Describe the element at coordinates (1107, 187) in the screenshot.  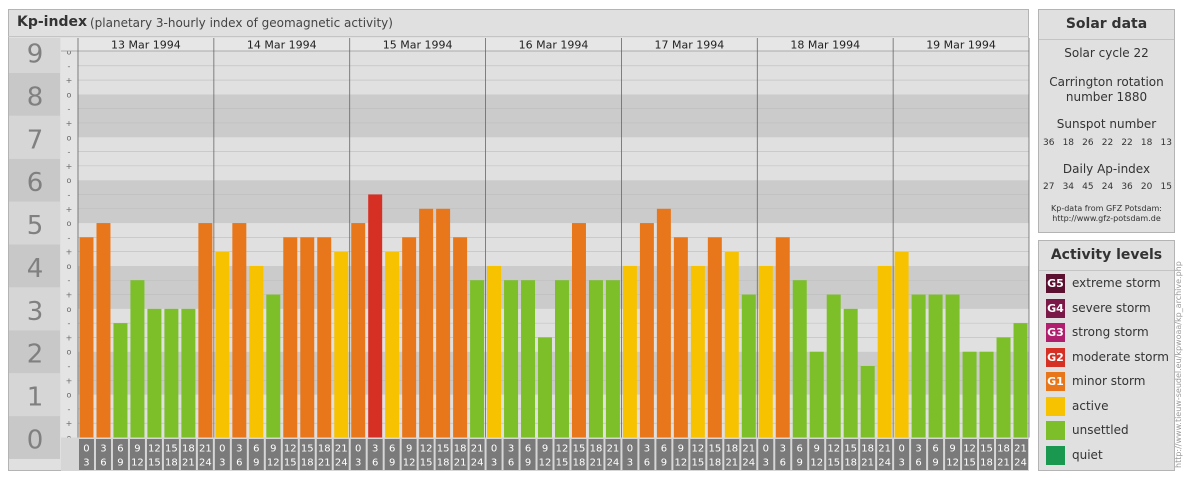
I see `ap-value: 24` at that location.